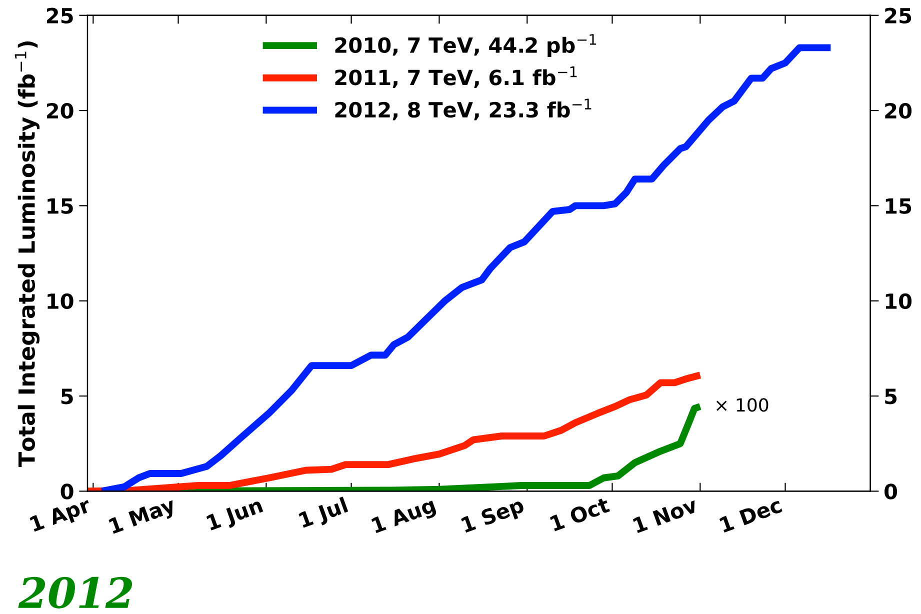  What do you see at coordinates (67, 492) in the screenshot?
I see `y-tick-label: 0` at bounding box center [67, 492].